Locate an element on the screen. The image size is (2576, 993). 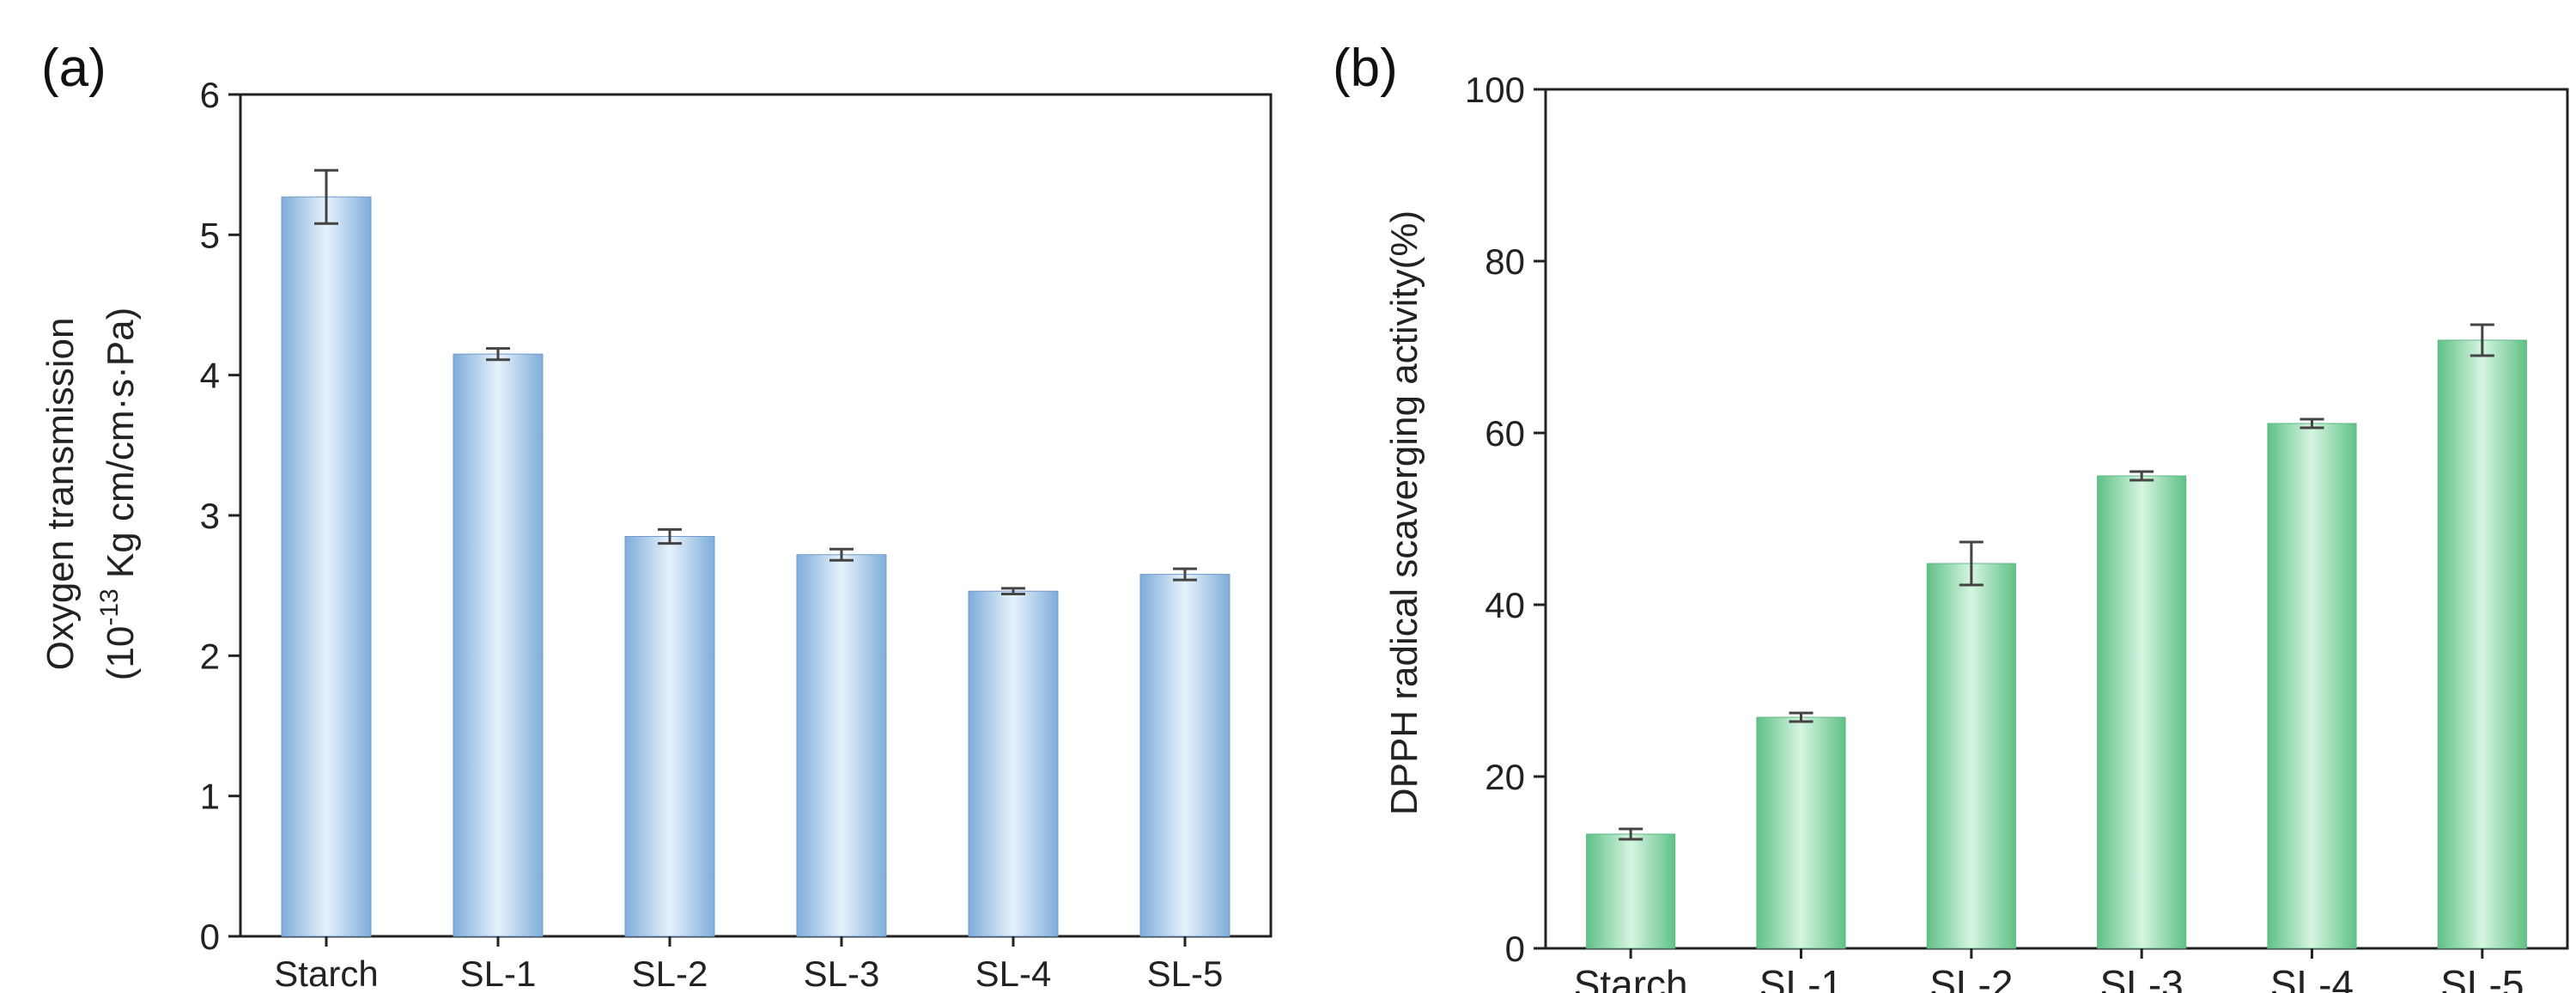
panel-b-label: (b) is located at coordinates (1365, 68).